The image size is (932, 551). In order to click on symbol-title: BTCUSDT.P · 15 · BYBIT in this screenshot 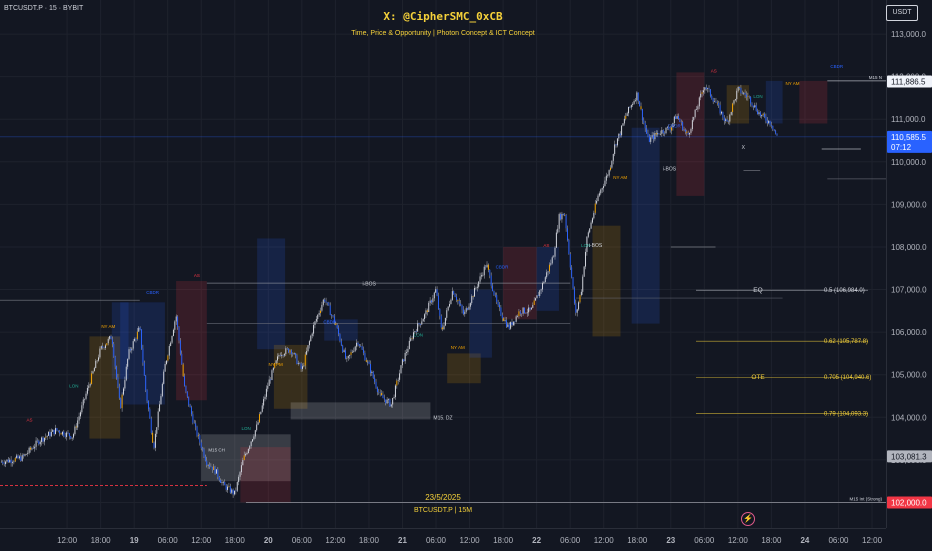, I will do `click(44, 8)`.